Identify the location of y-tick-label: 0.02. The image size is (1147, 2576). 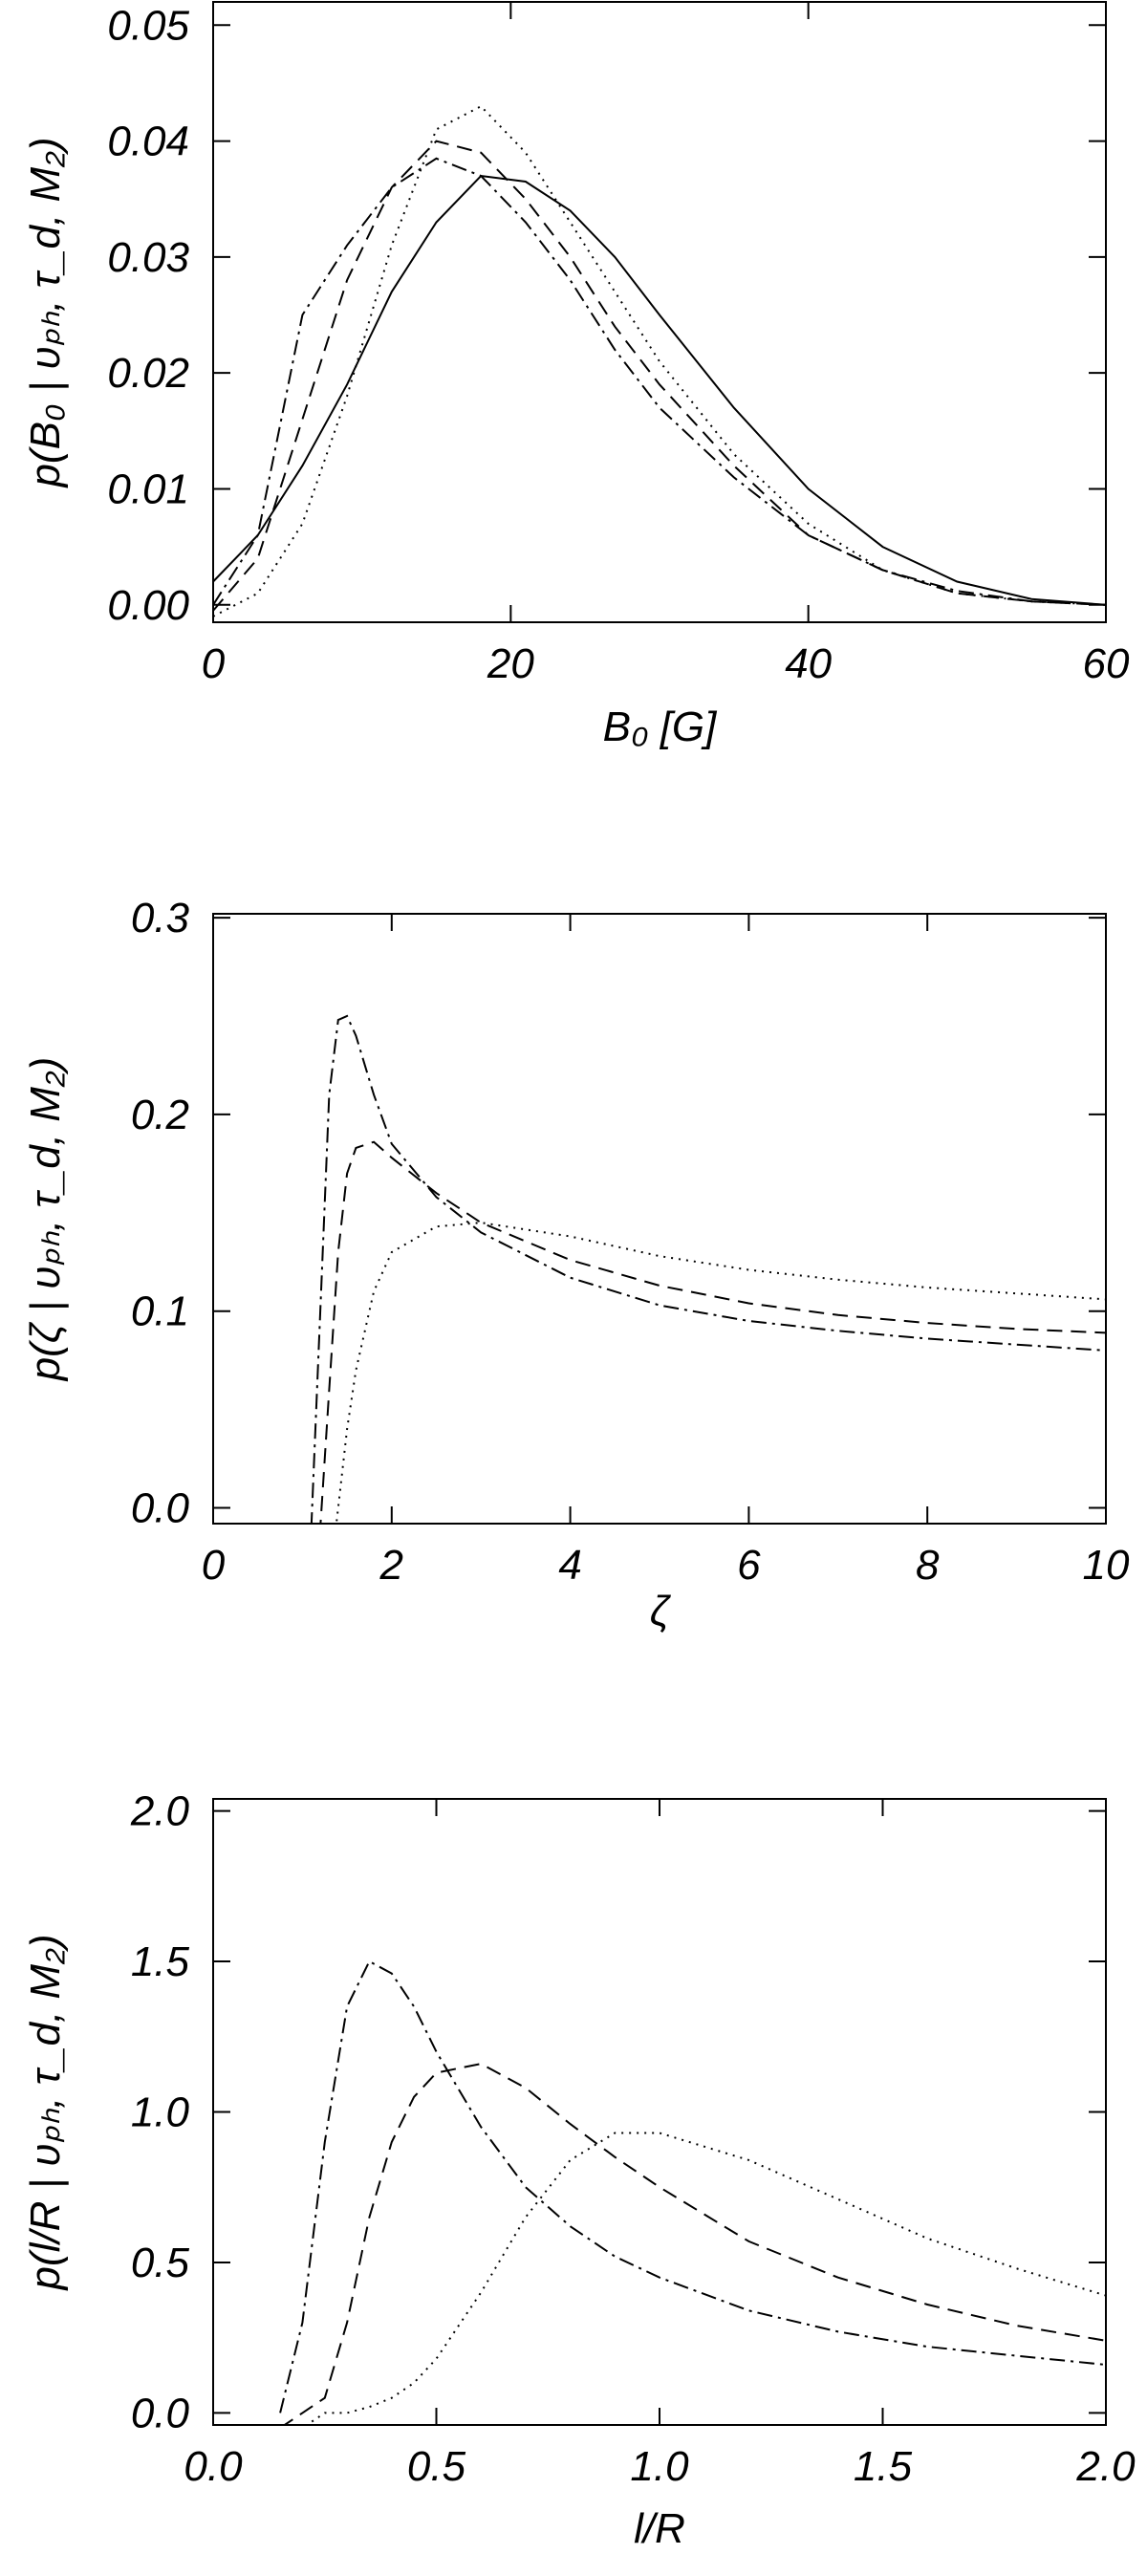
(148, 374).